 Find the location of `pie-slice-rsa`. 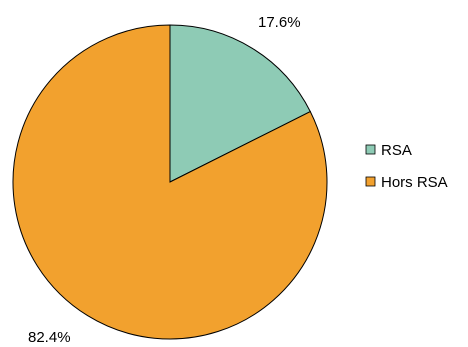

pie-slice-rsa is located at coordinates (240, 103).